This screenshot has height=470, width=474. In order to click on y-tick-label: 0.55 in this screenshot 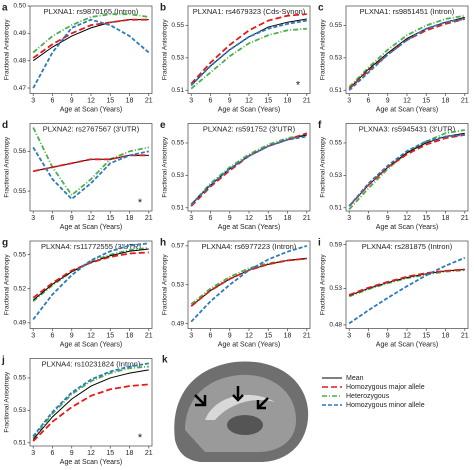, I will do `click(335, 25)`.